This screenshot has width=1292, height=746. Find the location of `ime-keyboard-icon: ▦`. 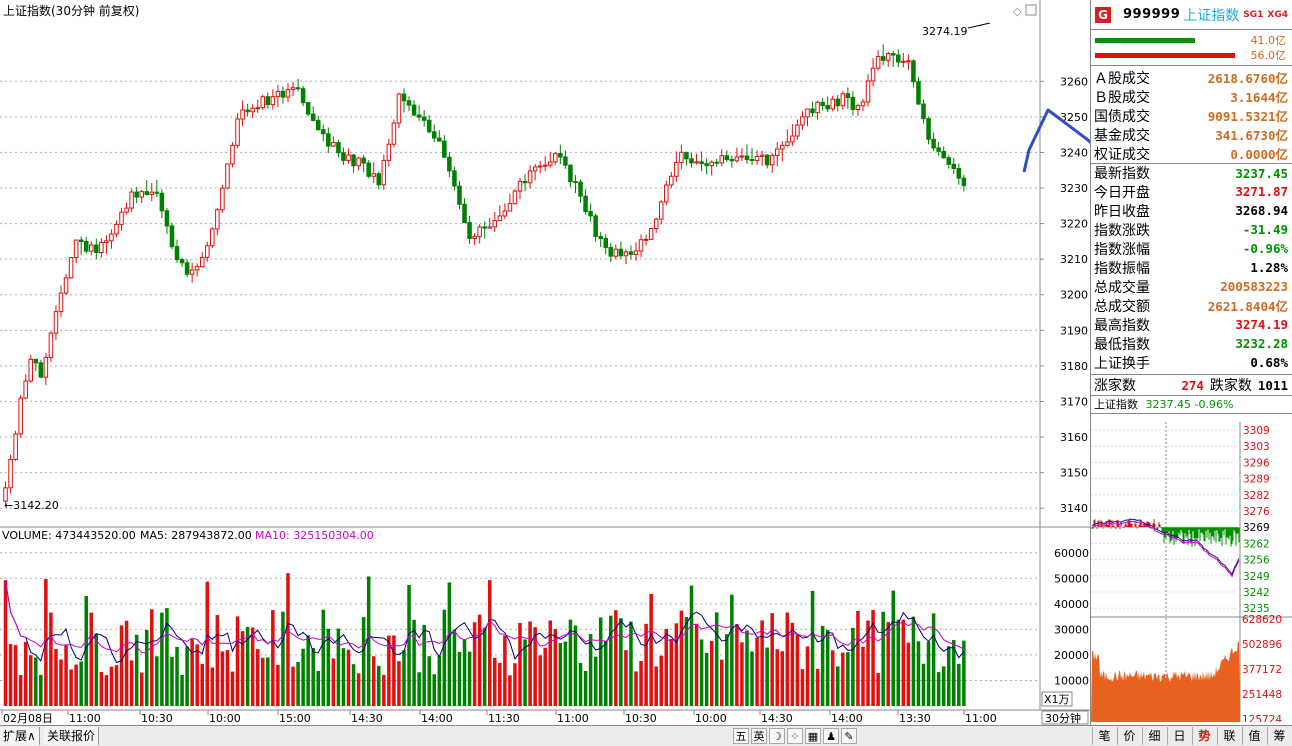

ime-keyboard-icon: ▦ is located at coordinates (813, 736).